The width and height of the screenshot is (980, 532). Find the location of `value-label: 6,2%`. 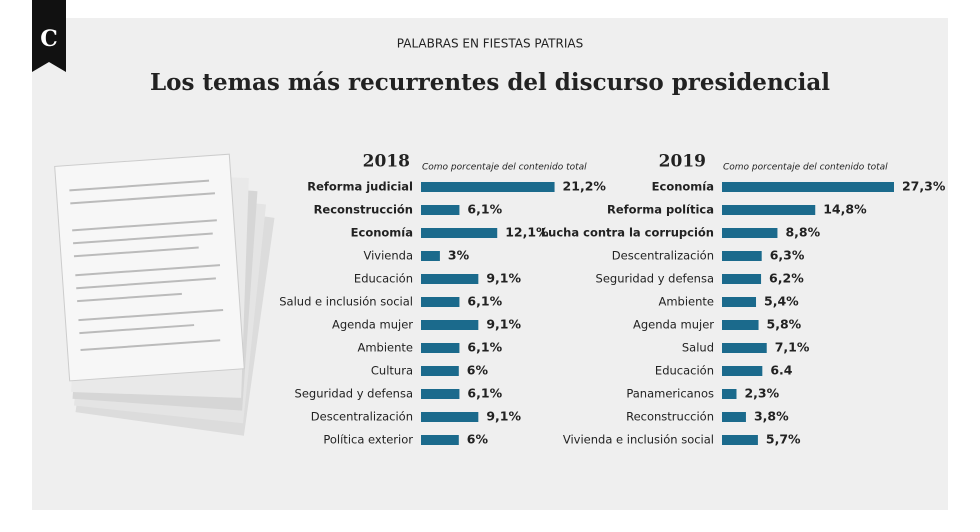

value-label: 6,2% is located at coordinates (786, 278).